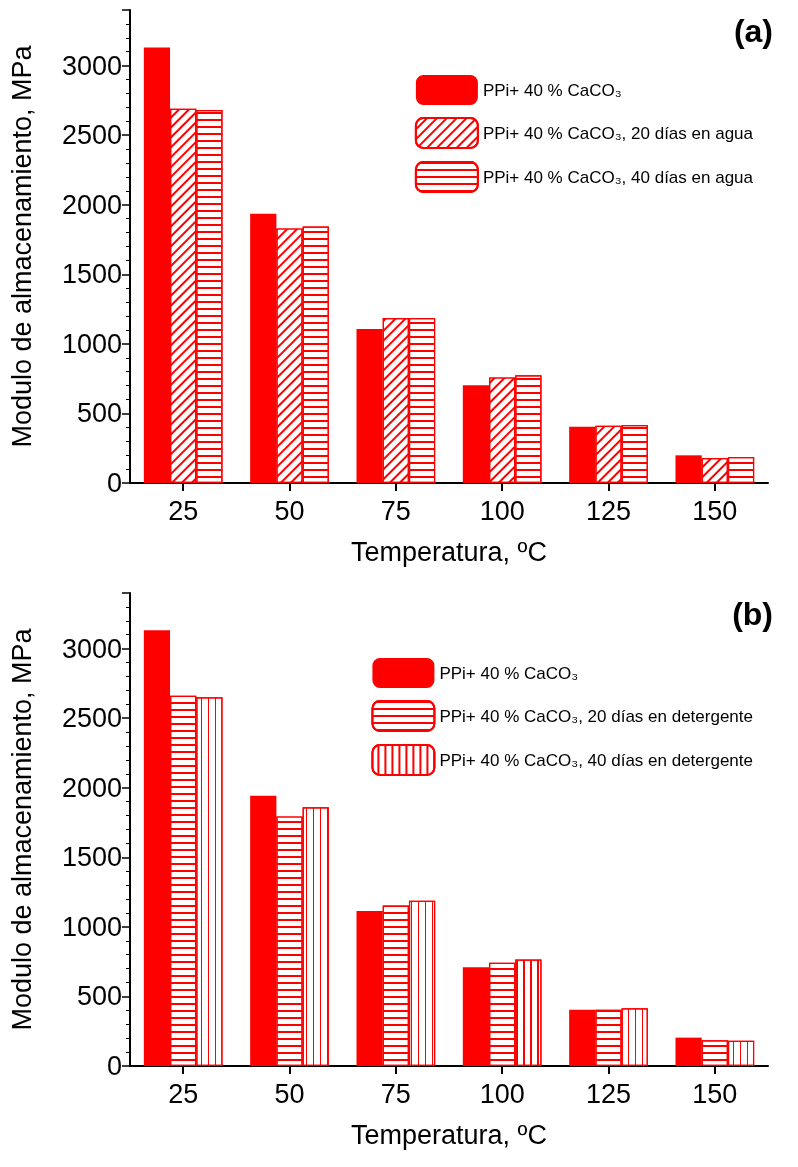 The image size is (798, 1167). What do you see at coordinates (752, 614) in the screenshot?
I see `chart-title: (b)` at bounding box center [752, 614].